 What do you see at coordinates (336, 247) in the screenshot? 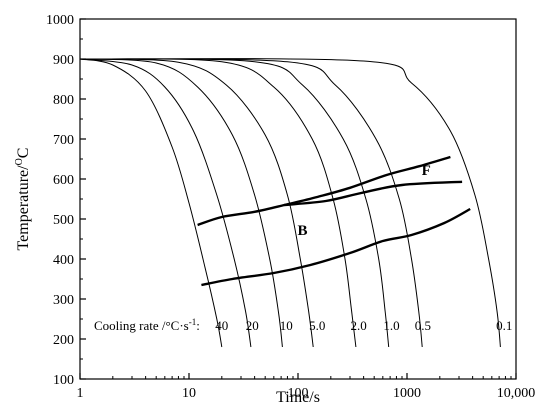
I see `transformation-line-bainite-finish` at bounding box center [336, 247].